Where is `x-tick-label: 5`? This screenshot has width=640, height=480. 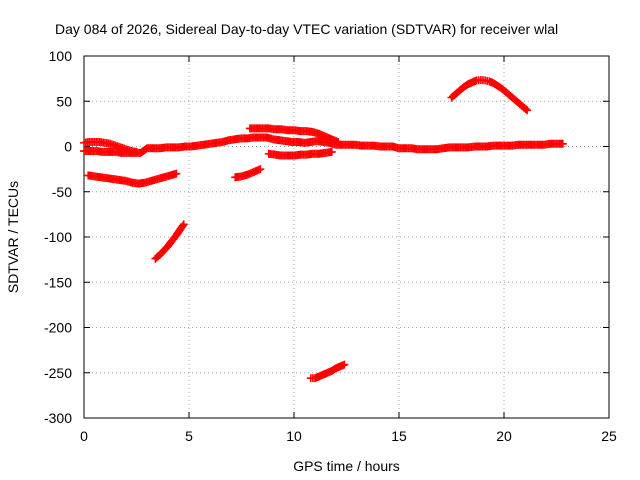 x-tick-label: 5 is located at coordinates (189, 436).